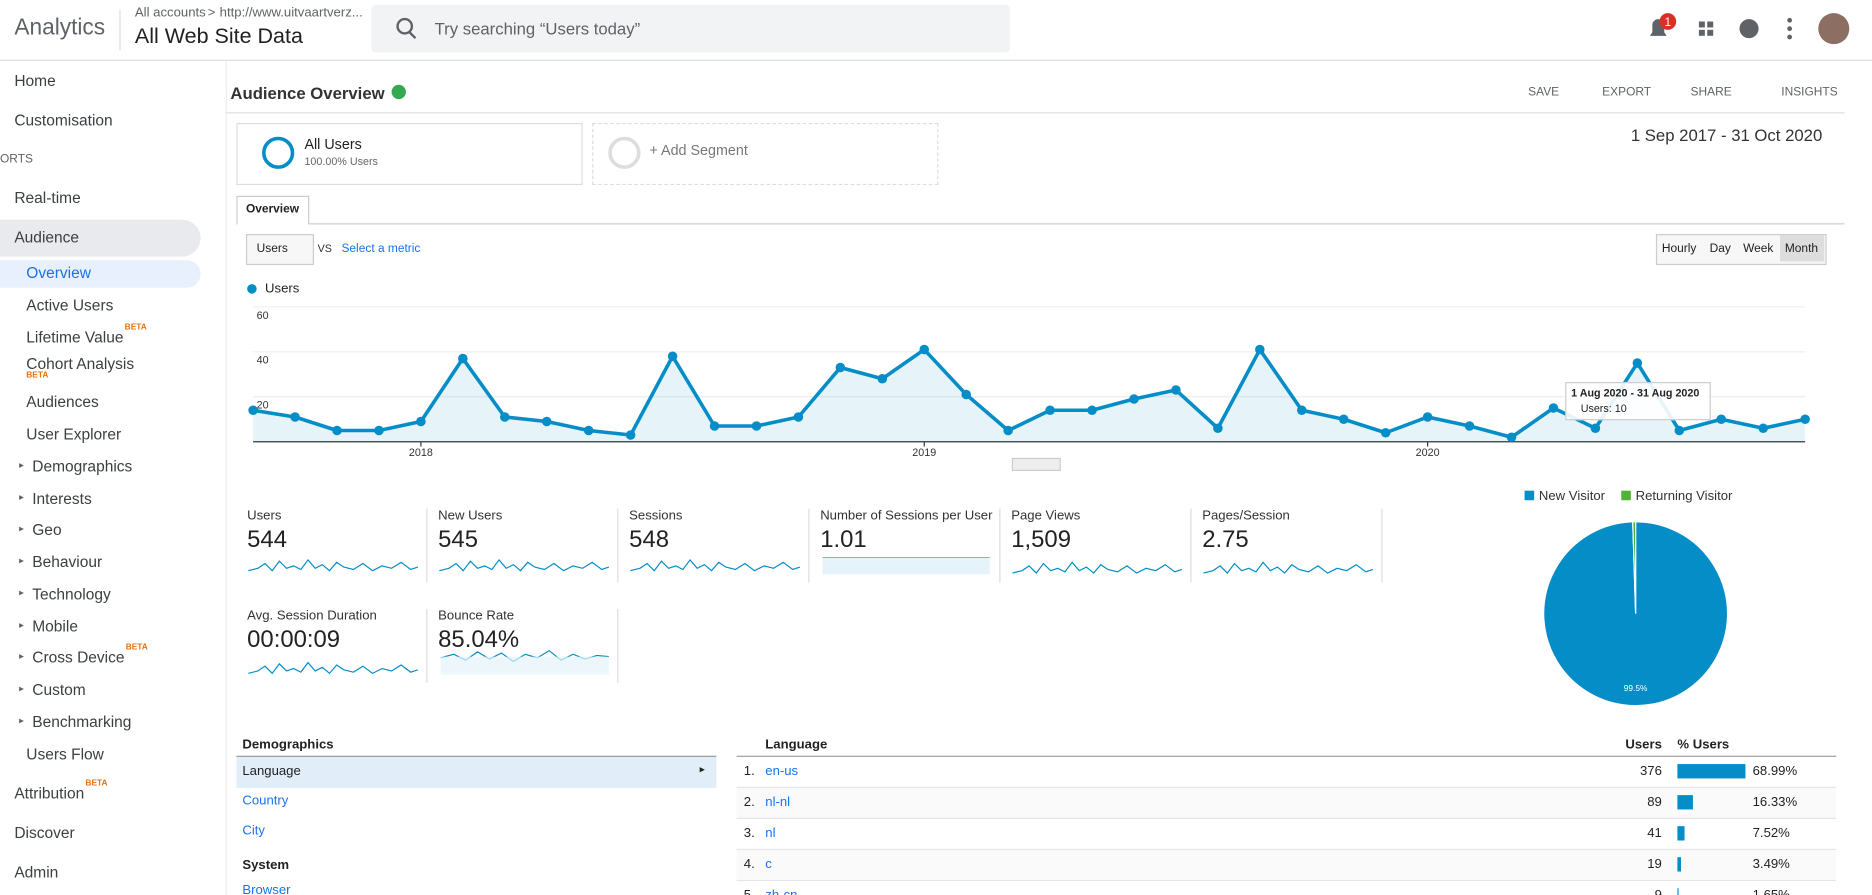 Image resolution: width=1872 pixels, height=895 pixels. I want to click on add-segment, so click(765, 154).